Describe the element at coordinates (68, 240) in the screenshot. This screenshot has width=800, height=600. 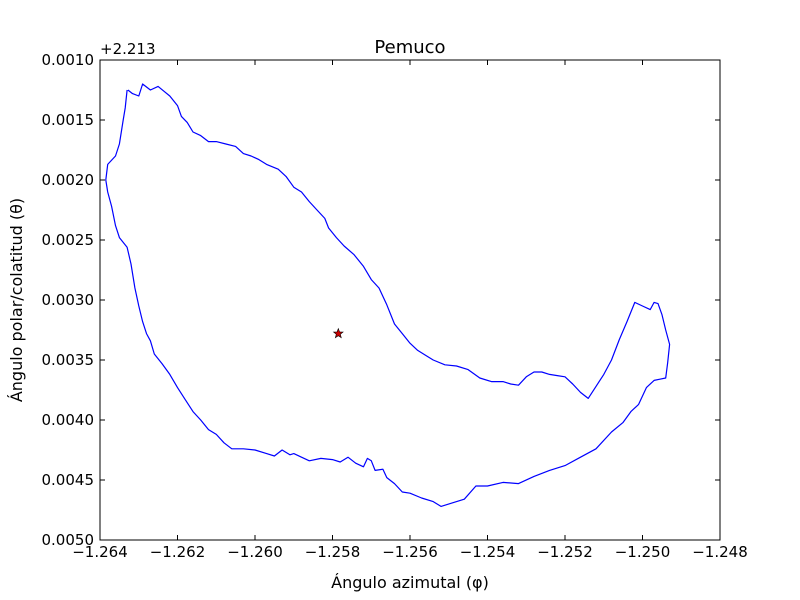
I see `y-tick-label: 0.0025` at that location.